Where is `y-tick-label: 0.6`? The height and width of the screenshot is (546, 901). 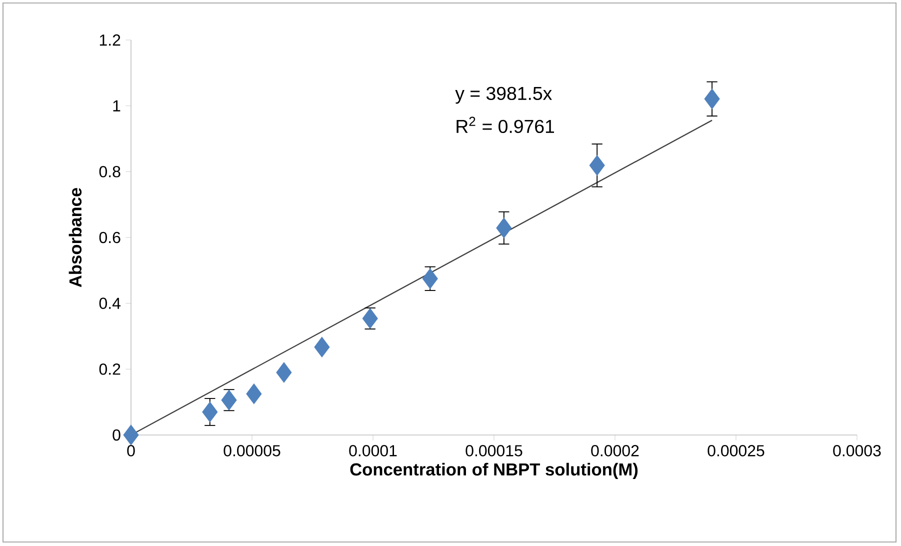
y-tick-label: 0.6 is located at coordinates (109, 238).